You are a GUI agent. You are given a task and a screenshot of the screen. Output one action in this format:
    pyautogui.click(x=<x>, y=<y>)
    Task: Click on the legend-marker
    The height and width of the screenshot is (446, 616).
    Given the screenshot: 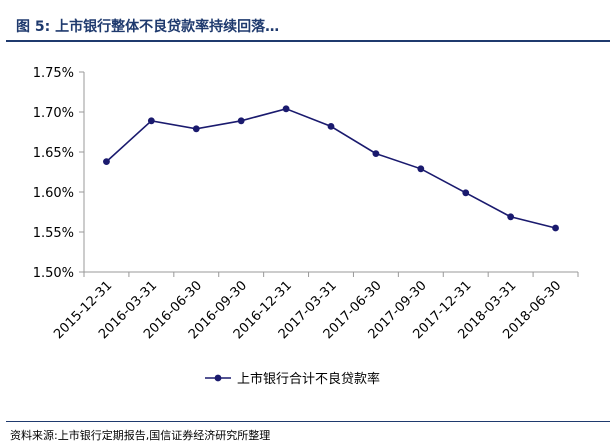 What is the action you would take?
    pyautogui.click(x=218, y=378)
    